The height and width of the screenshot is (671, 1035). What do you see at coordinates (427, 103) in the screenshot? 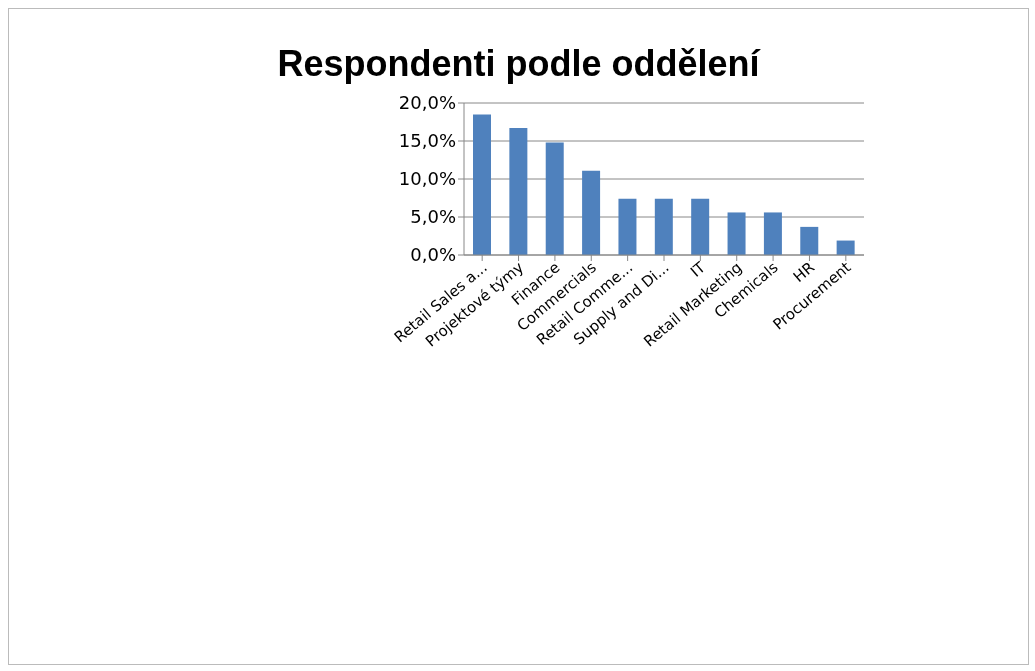
I see `y-tick-label: 20,0%` at bounding box center [427, 103].